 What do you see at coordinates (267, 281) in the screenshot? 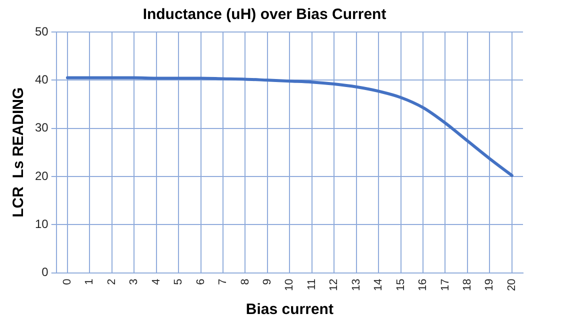
I see `x-tick-label: 9` at bounding box center [267, 281].